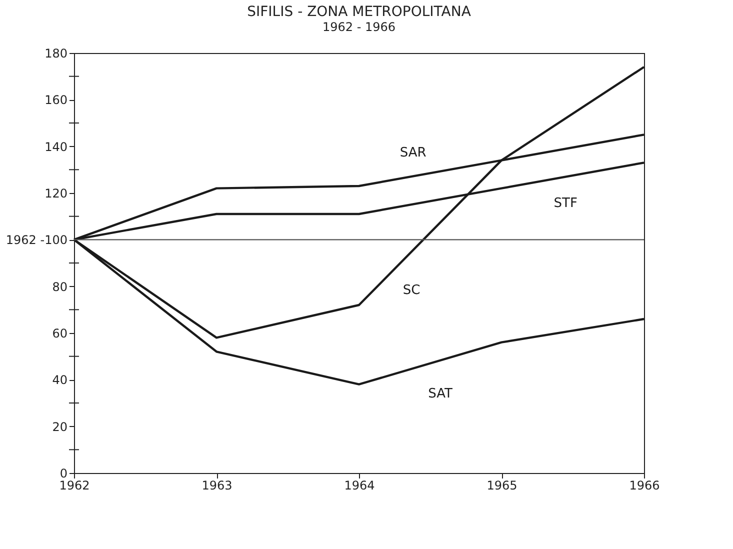 The image size is (733, 549). Describe the element at coordinates (644, 485) in the screenshot. I see `x-tick-label: 1966` at that location.